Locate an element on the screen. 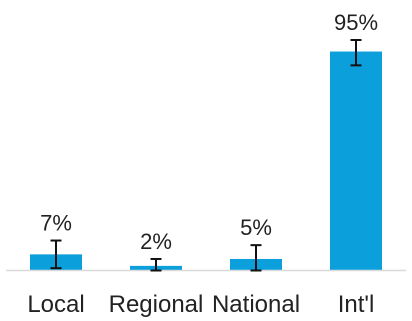  x-tick-label-local: Local is located at coordinates (55, 304).